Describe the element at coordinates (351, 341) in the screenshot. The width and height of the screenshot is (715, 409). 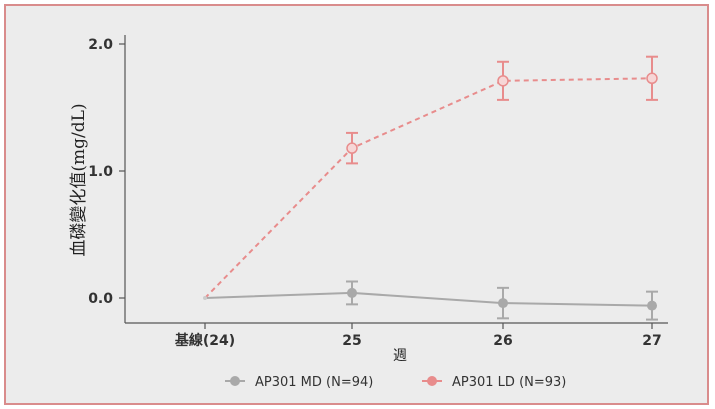
I see `x-tick-label: 25` at that location.